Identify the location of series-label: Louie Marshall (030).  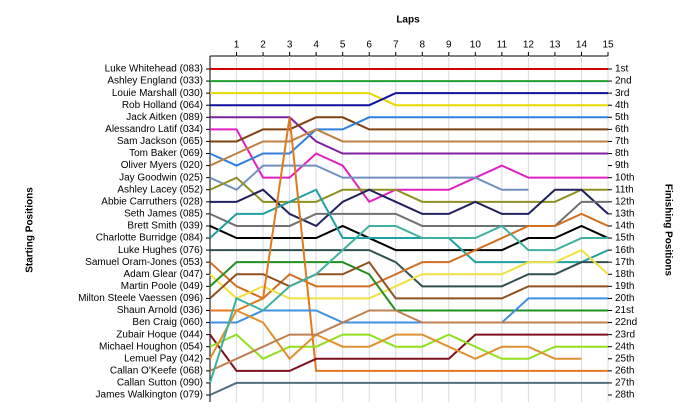
(157, 93).